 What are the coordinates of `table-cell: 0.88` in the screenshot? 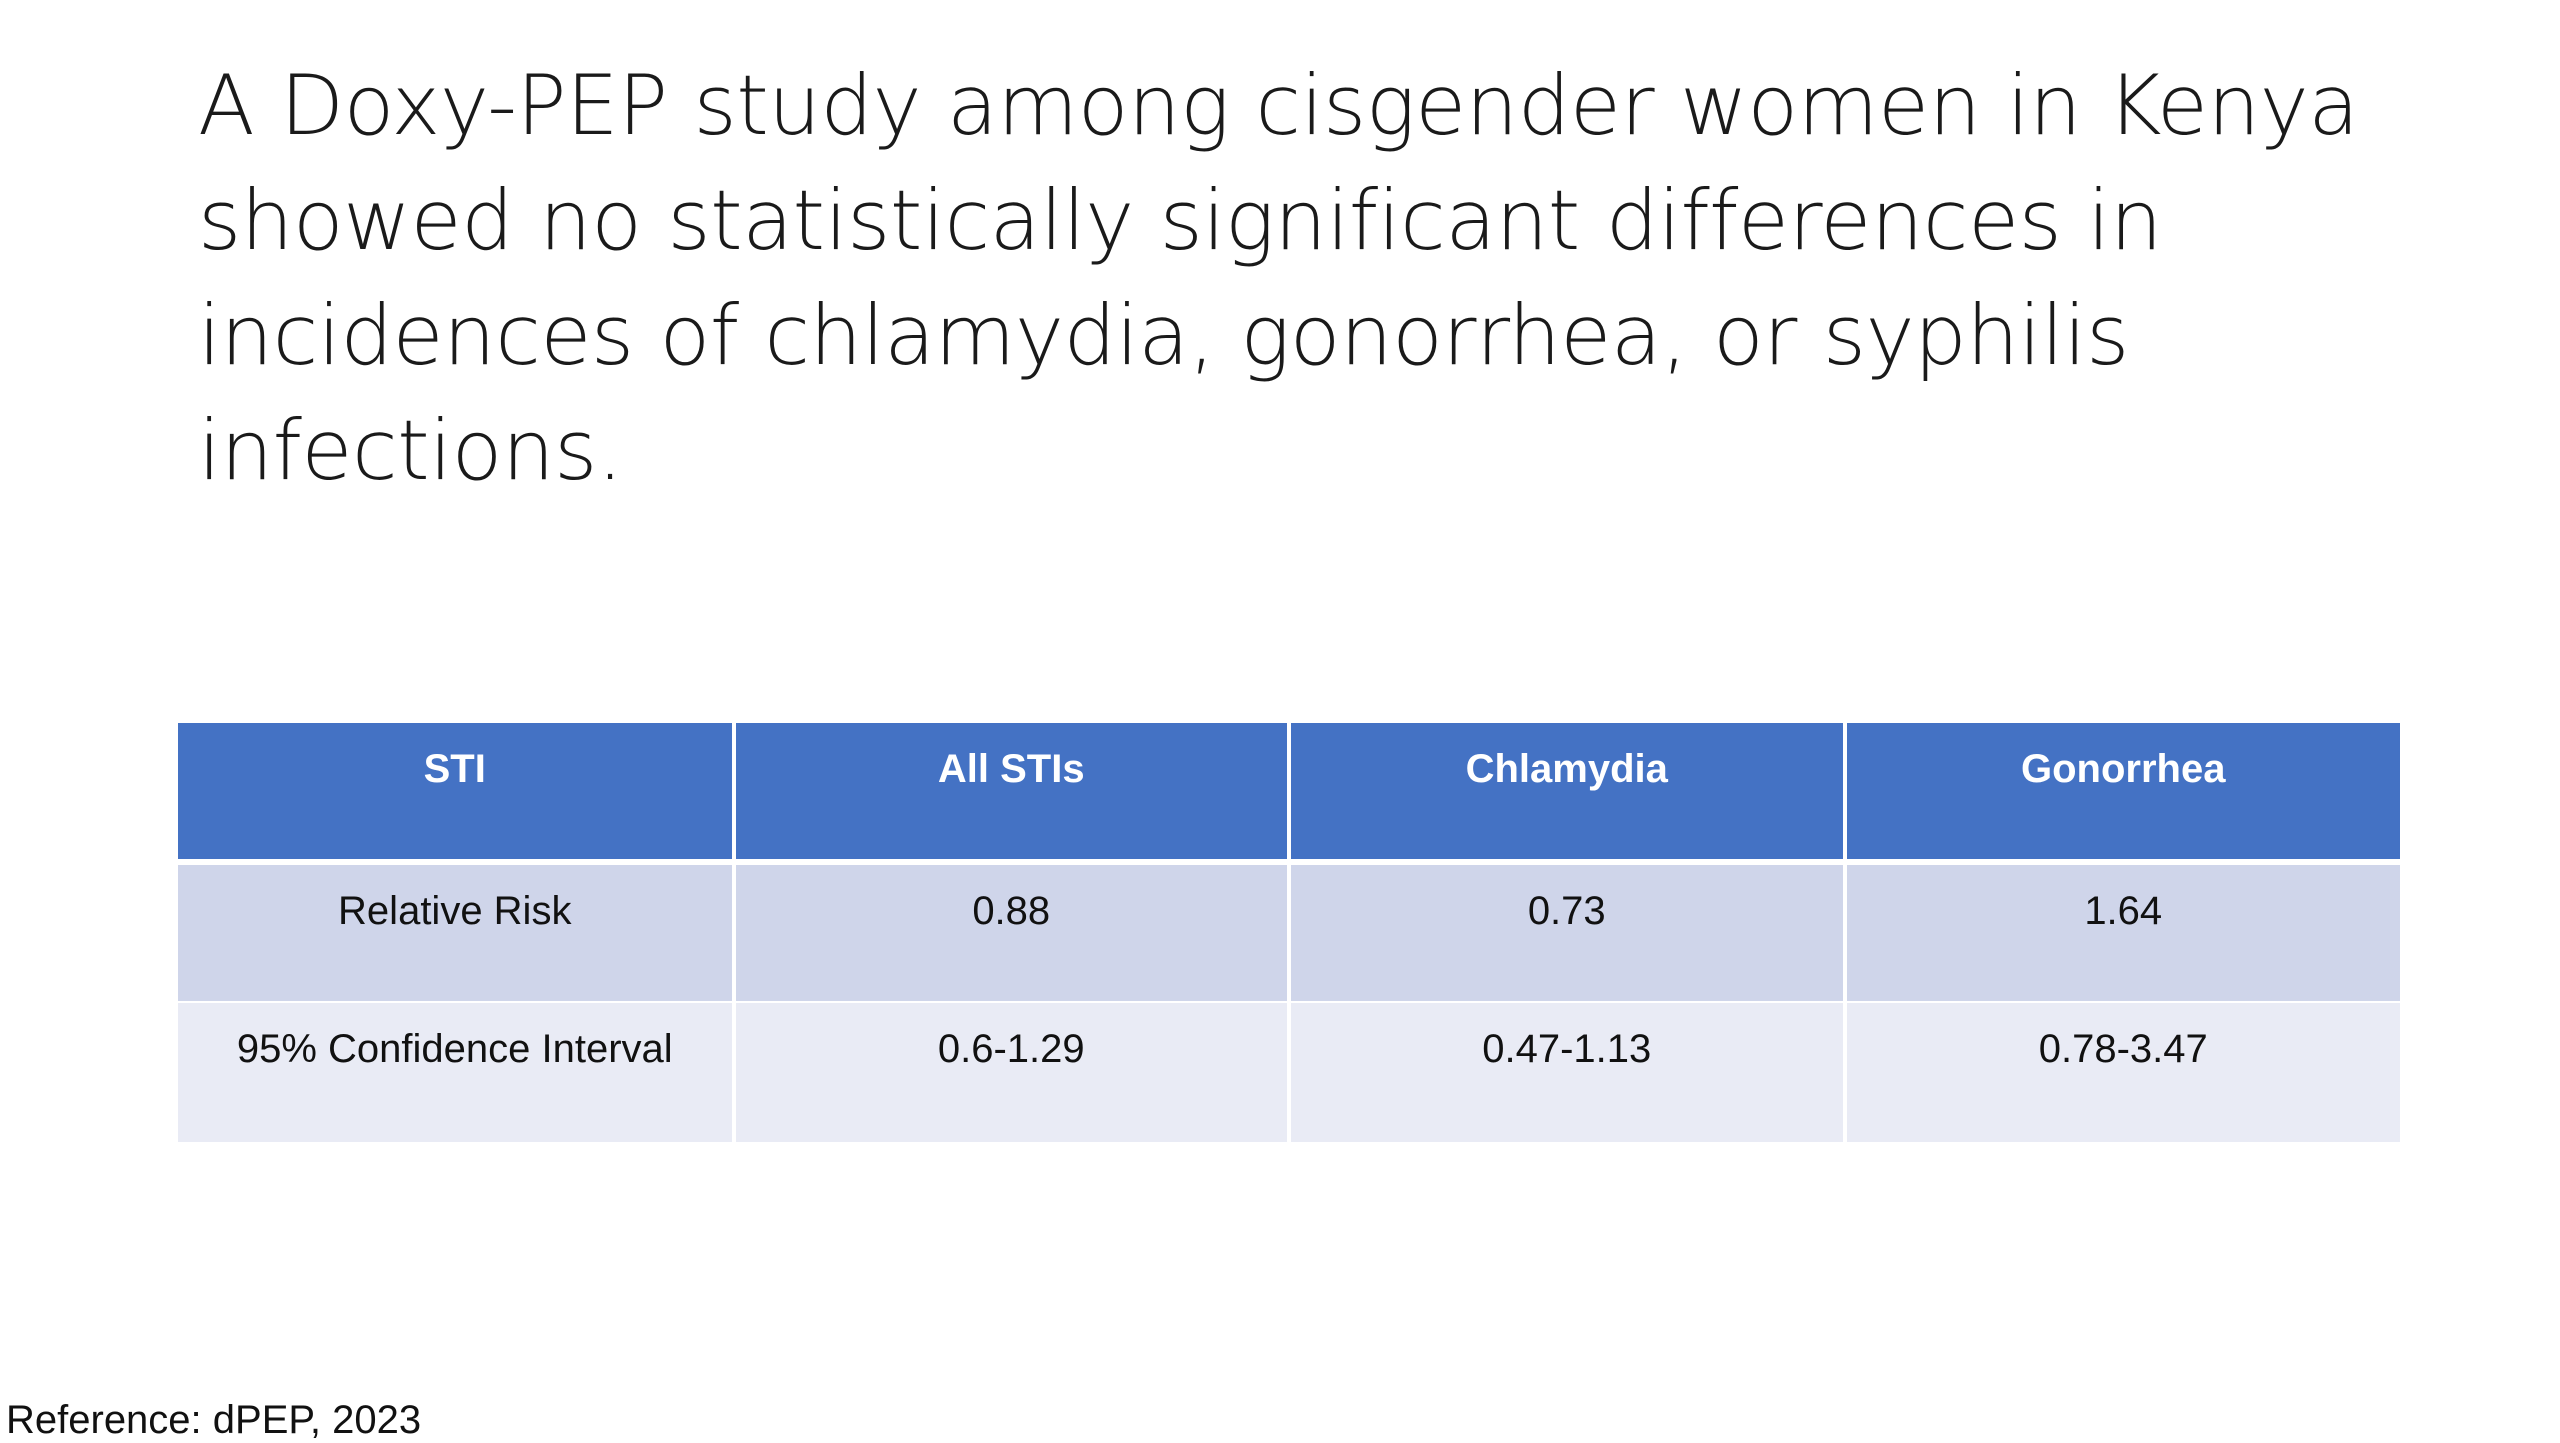 It's located at (1011, 932).